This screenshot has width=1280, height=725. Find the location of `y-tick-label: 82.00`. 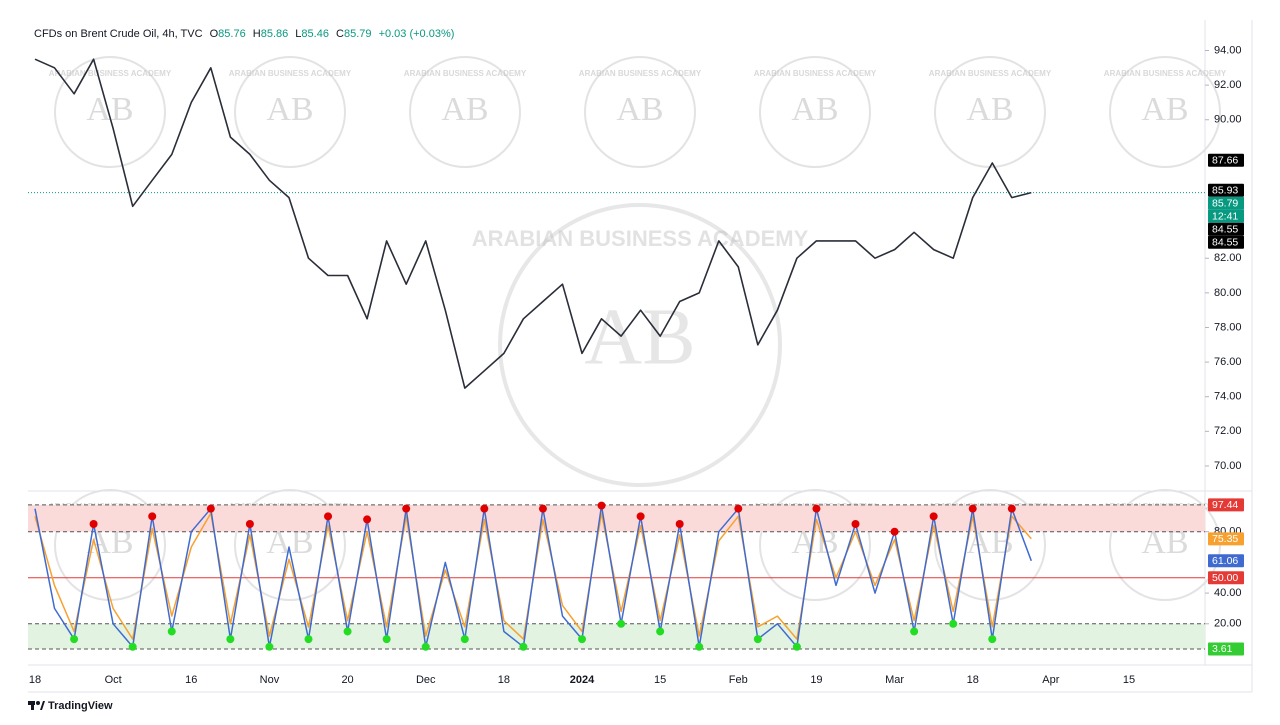

y-tick-label: 82.00 is located at coordinates (1228, 258).